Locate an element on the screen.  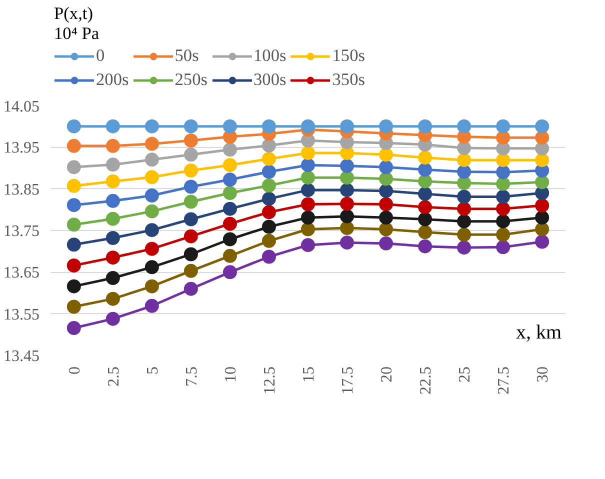
x-tick-label: 27.5 is located at coordinates (504, 380).